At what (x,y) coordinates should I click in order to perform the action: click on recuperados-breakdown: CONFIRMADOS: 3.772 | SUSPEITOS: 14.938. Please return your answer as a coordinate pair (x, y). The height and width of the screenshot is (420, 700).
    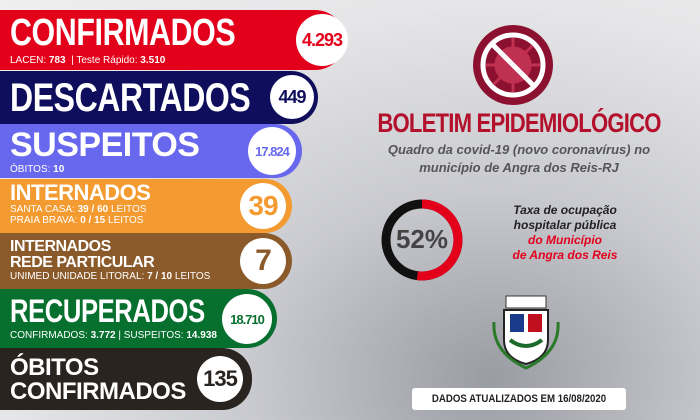
    Looking at the image, I should click on (113, 335).